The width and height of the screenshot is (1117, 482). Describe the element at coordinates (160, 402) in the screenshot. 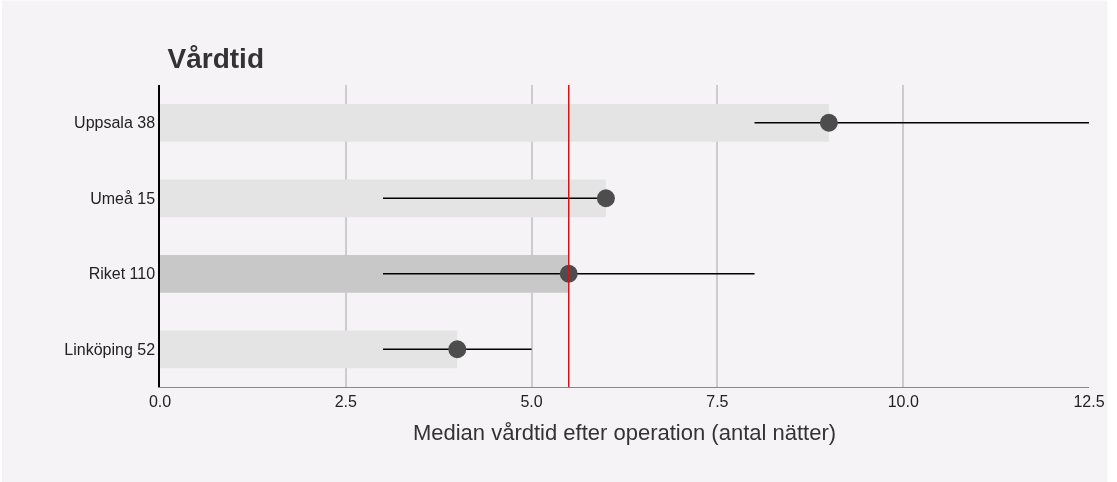

I see `x-tick-label: 0.0` at that location.